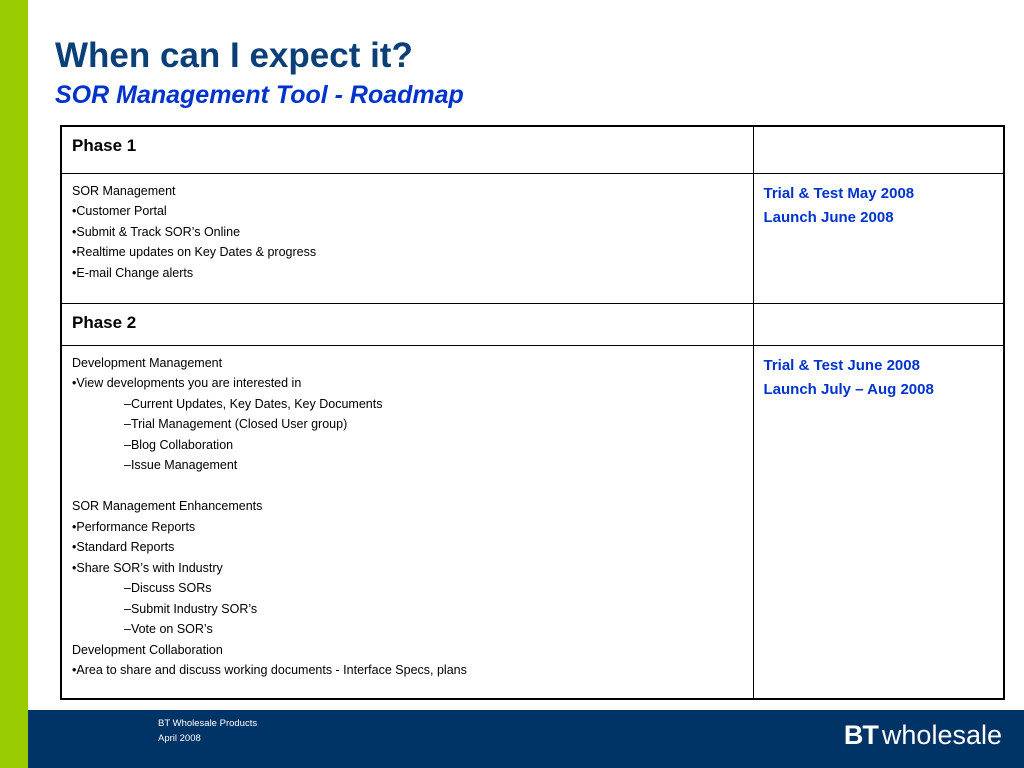 This screenshot has height=768, width=1024. I want to click on footer-date: April 2008, so click(179, 738).